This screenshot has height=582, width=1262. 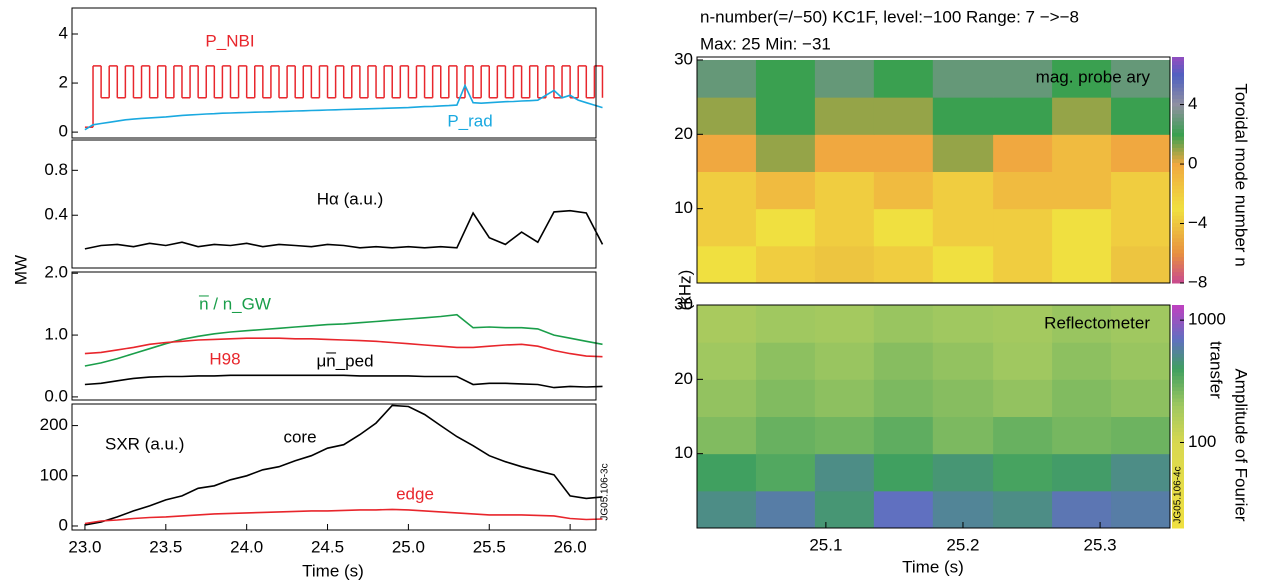 I want to click on y-tick-label: 20, so click(x=683, y=133).